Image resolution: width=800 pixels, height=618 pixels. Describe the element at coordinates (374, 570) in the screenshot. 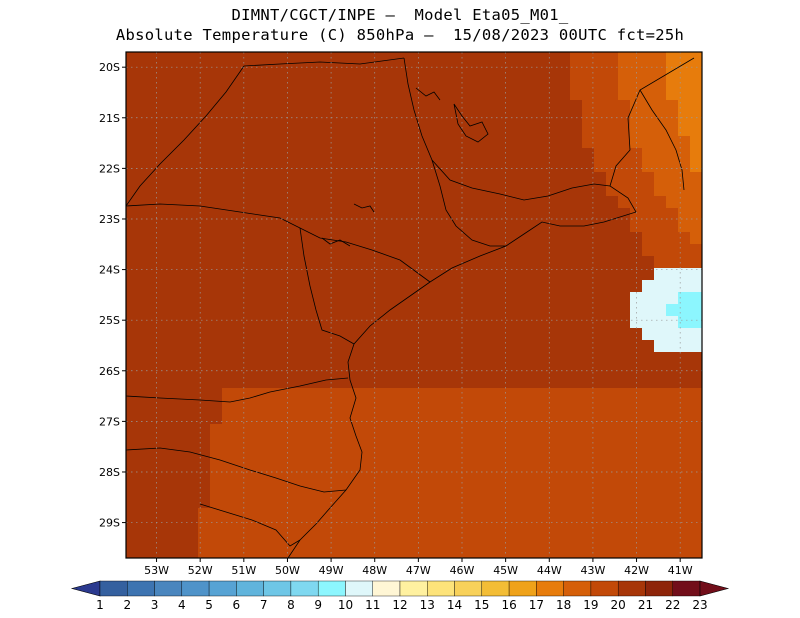

I see `lon-tick-label: 48W` at that location.